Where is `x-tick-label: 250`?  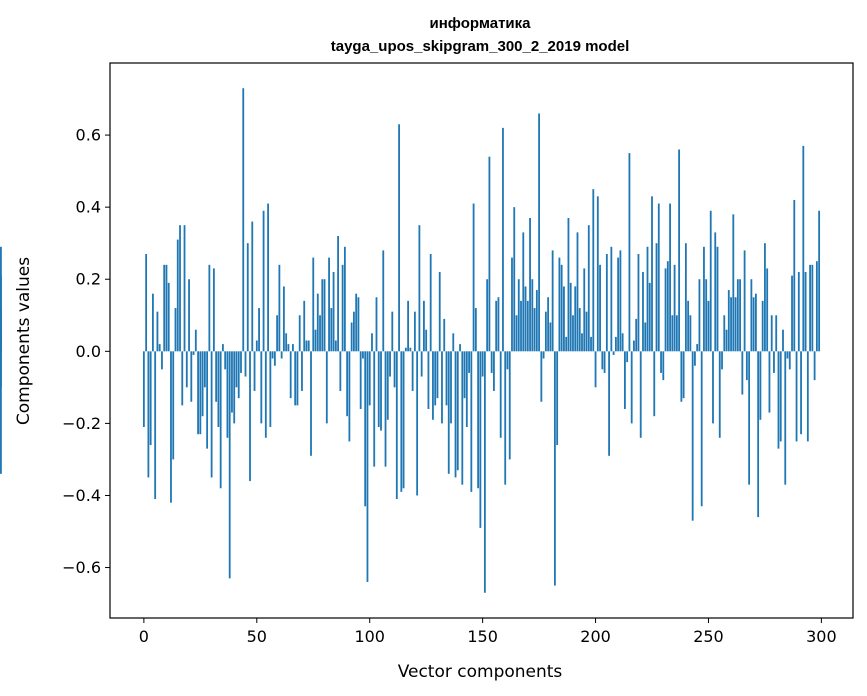 x-tick-label: 250 is located at coordinates (708, 636).